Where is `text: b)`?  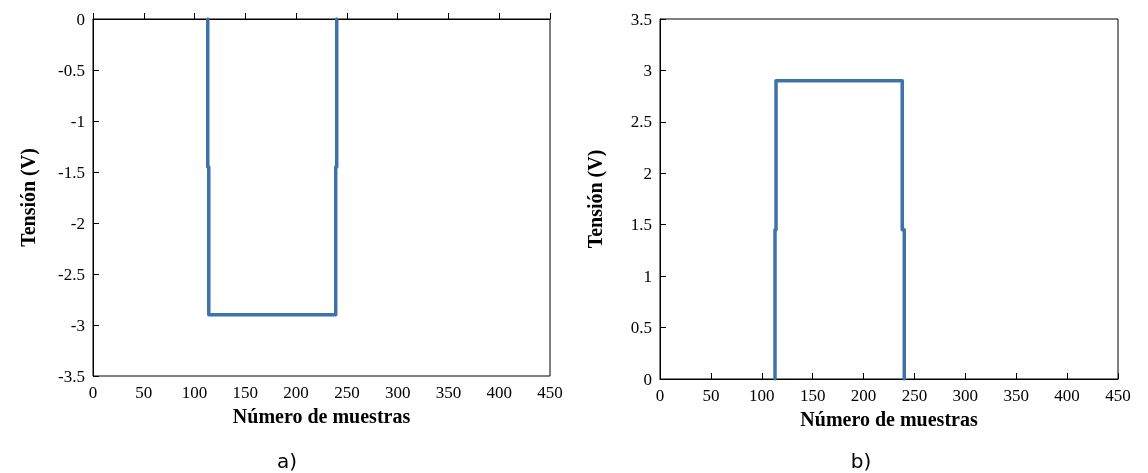
text: b) is located at coordinates (861, 461).